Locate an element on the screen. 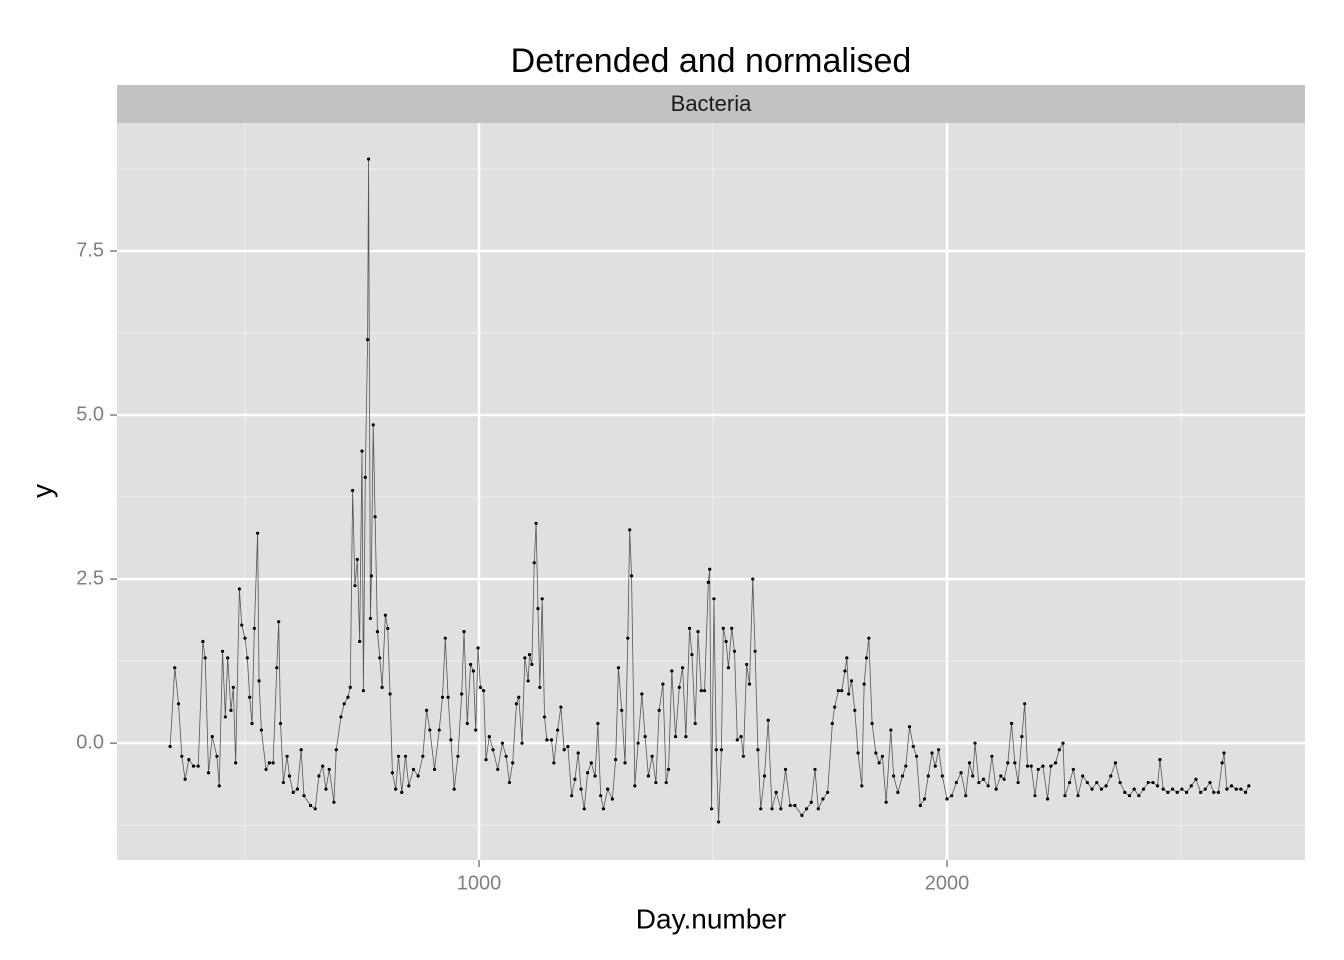 This screenshot has width=1344, height=960. chart-title: Detrended and normalised is located at coordinates (711, 61).